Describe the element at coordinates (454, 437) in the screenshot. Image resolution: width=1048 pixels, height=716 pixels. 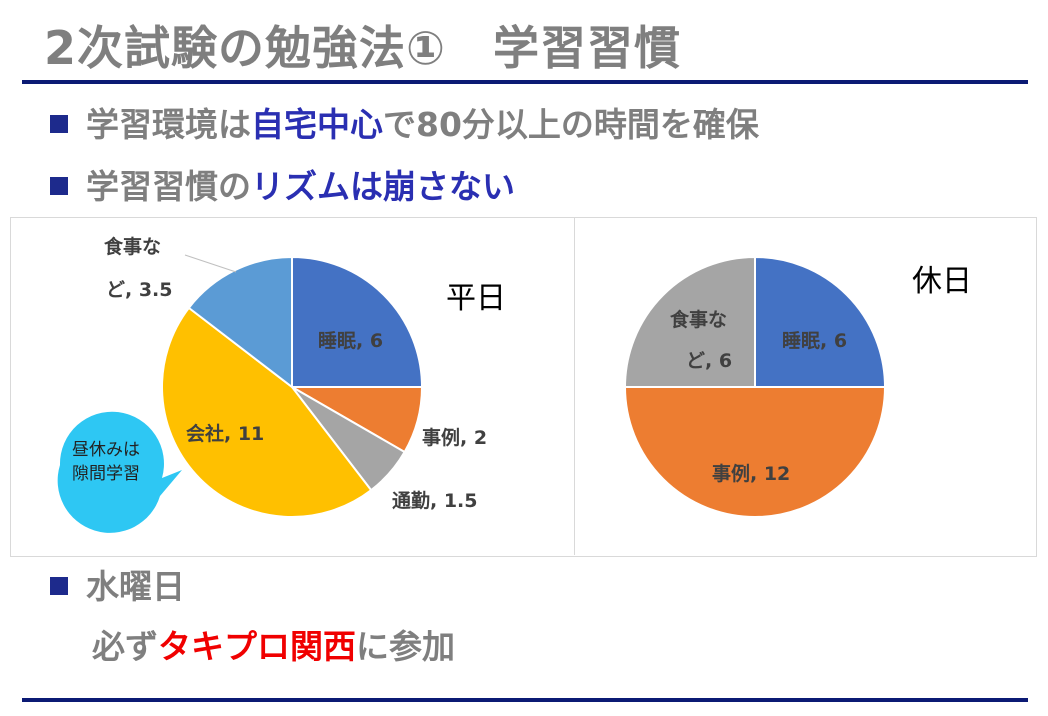
I see `weekday-label-case: 事例, 2` at that location.